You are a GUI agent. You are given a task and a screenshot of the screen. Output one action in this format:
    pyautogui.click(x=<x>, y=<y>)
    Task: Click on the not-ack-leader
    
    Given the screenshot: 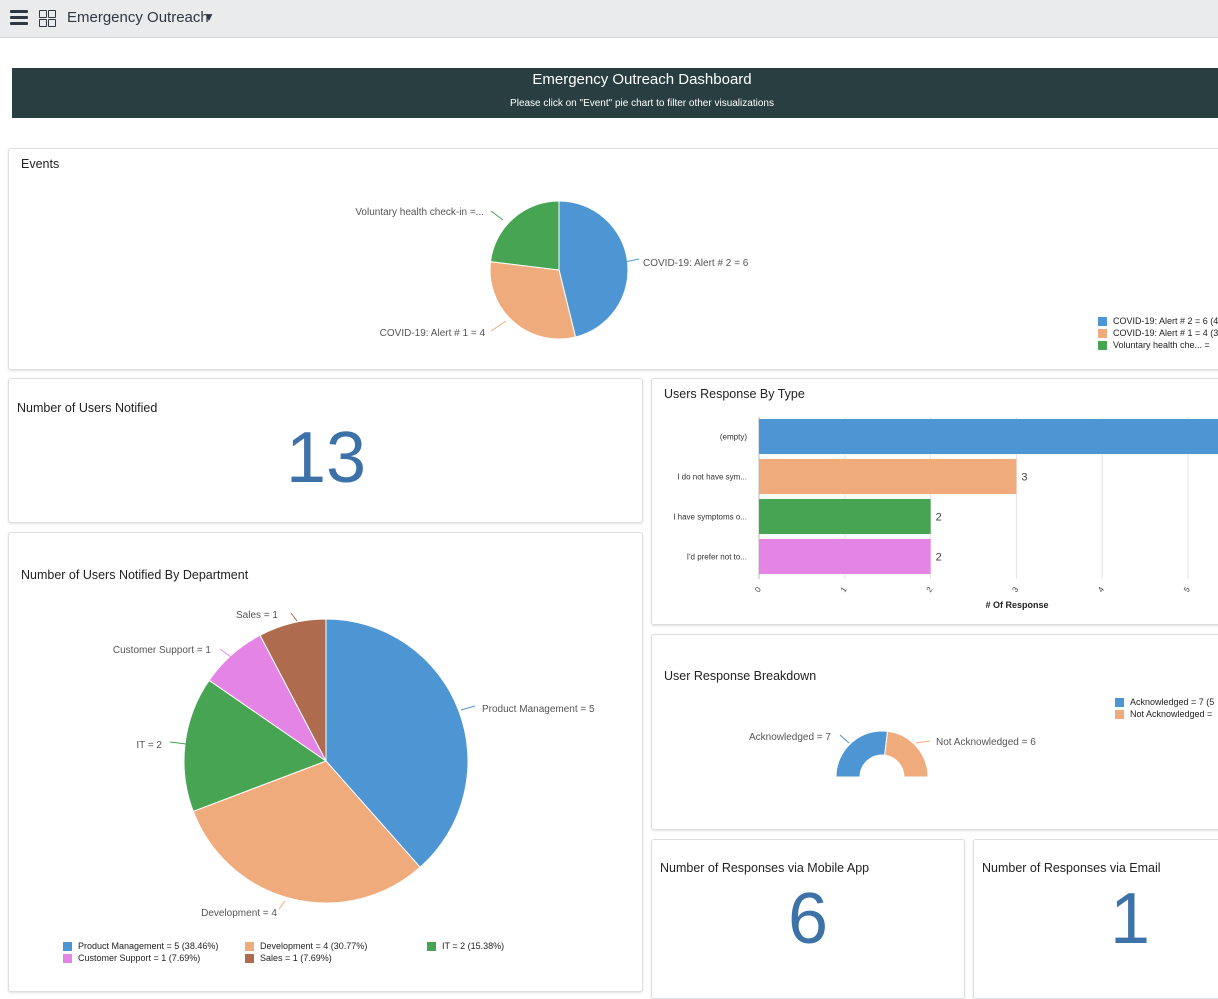 What is the action you would take?
    pyautogui.click(x=923, y=742)
    